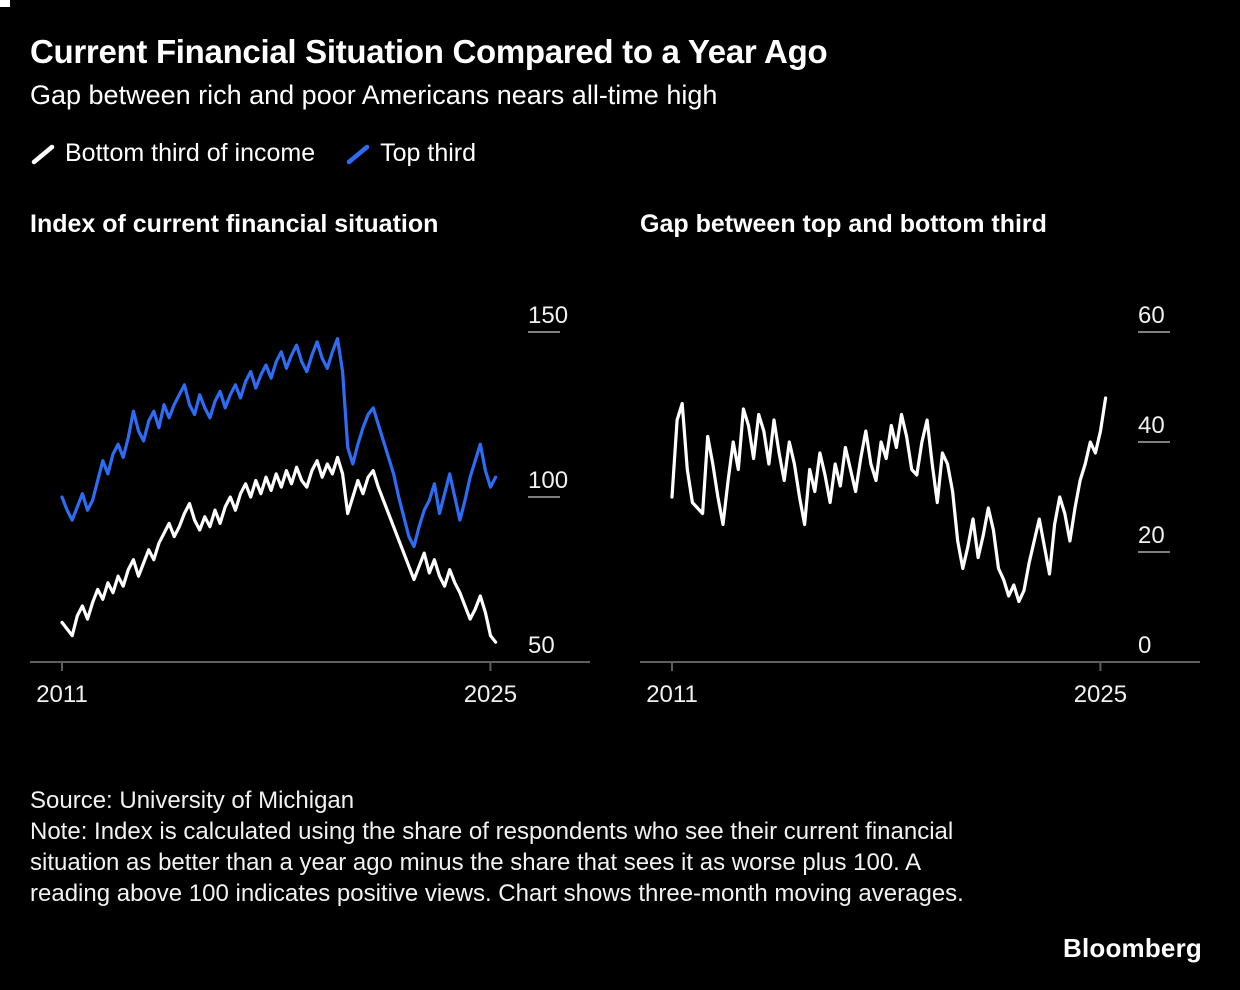  What do you see at coordinates (548, 315) in the screenshot?
I see `y-tick-label: 150` at bounding box center [548, 315].